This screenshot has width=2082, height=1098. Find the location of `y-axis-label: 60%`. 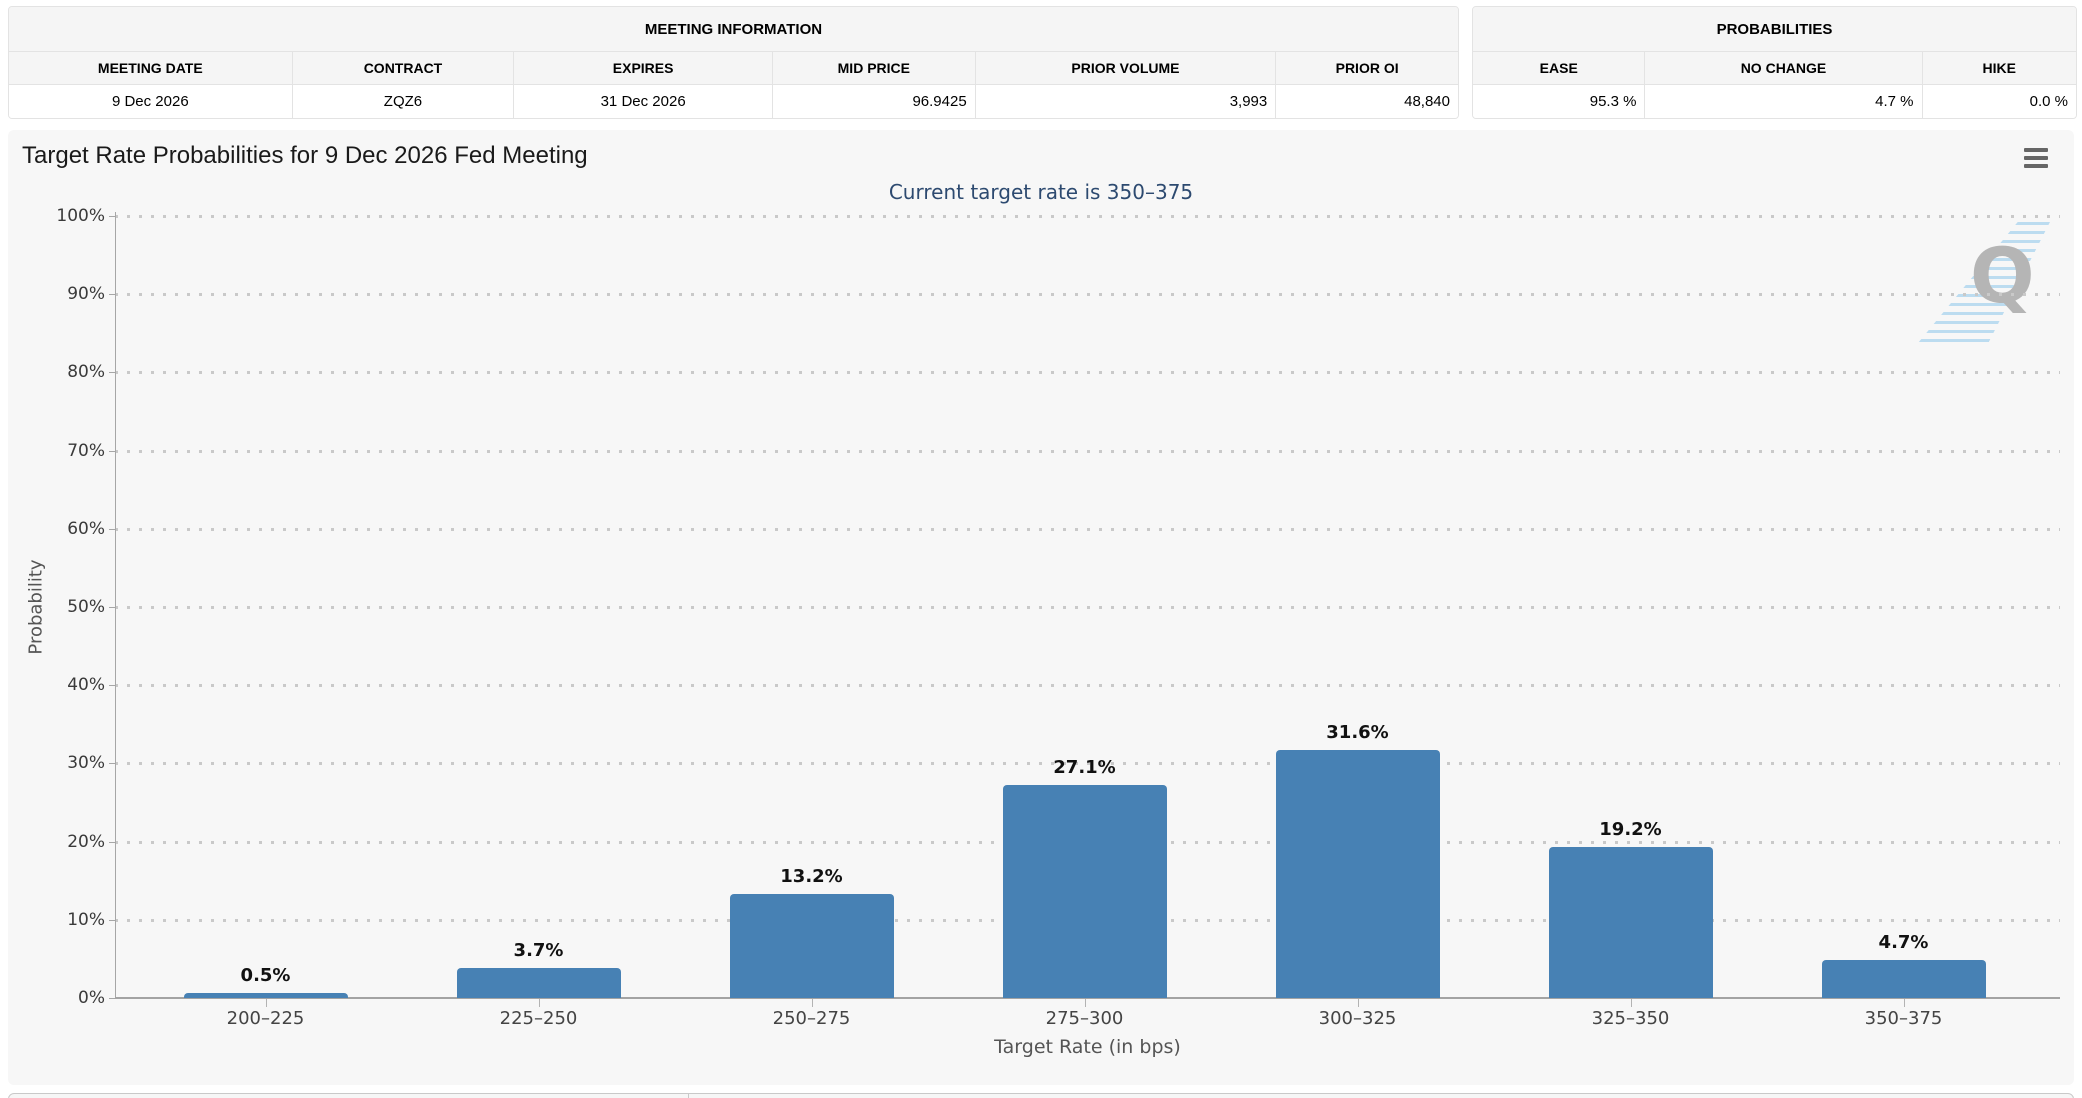

y-axis-label: 60% is located at coordinates (86, 528).